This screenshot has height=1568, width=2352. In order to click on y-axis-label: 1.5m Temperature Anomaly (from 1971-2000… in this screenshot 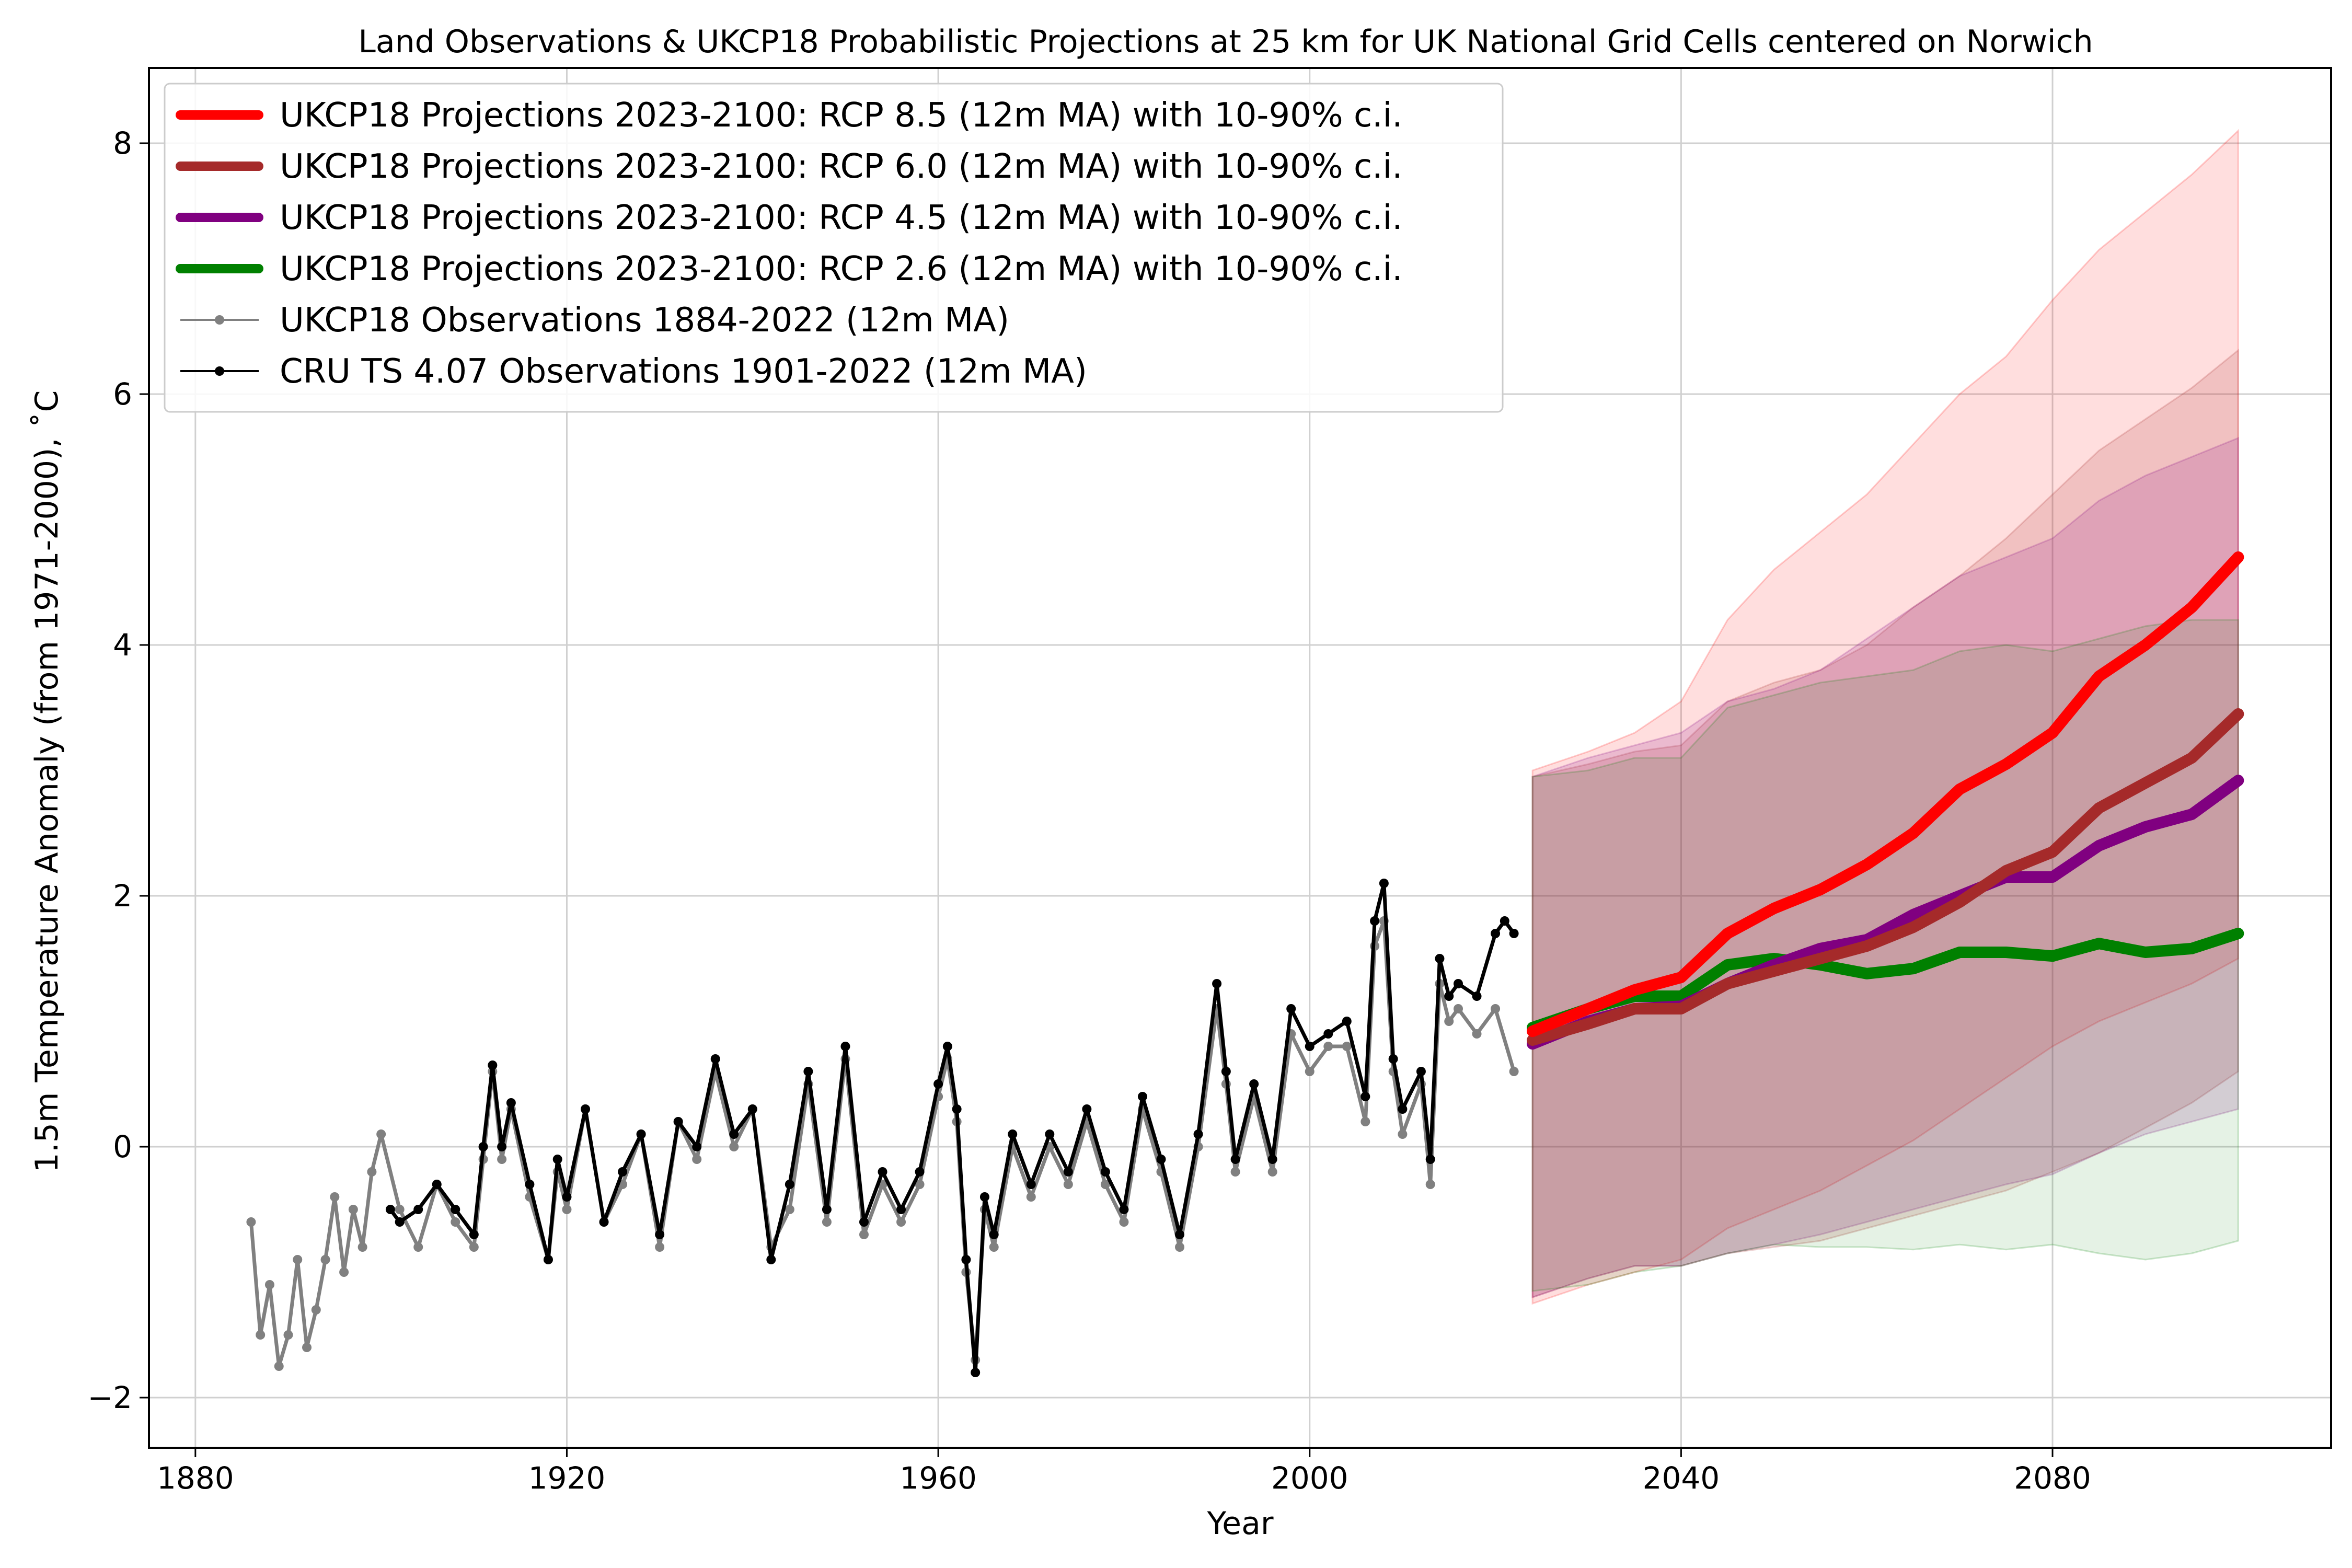, I will do `click(47, 781)`.